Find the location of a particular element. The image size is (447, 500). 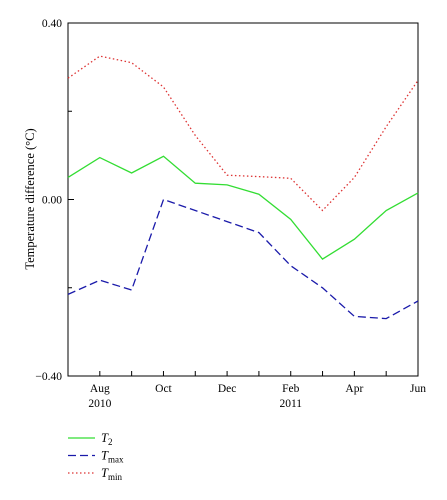

legend-label-subscript: max is located at coordinates (116, 460).